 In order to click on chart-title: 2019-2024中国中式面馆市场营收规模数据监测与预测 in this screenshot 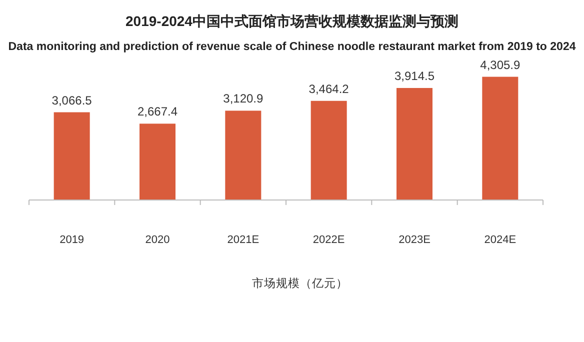, I will do `click(292, 21)`.